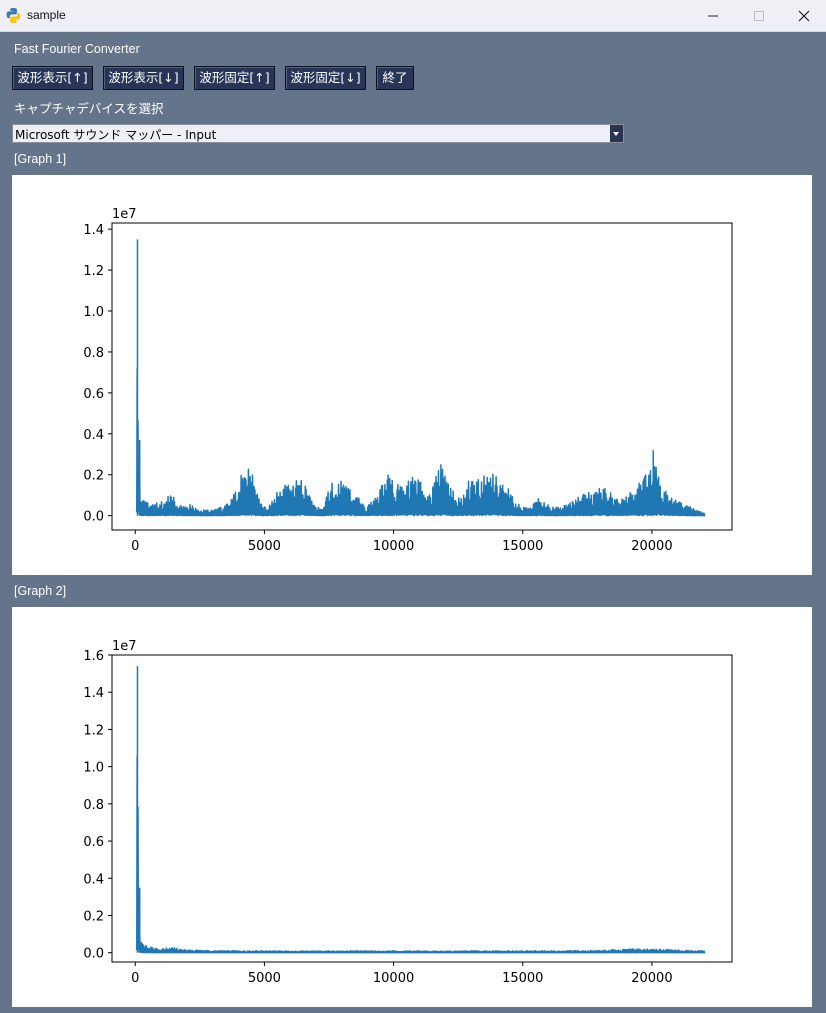 This screenshot has height=1013, width=826. What do you see at coordinates (13, 15) in the screenshot?
I see `python-icon` at bounding box center [13, 15].